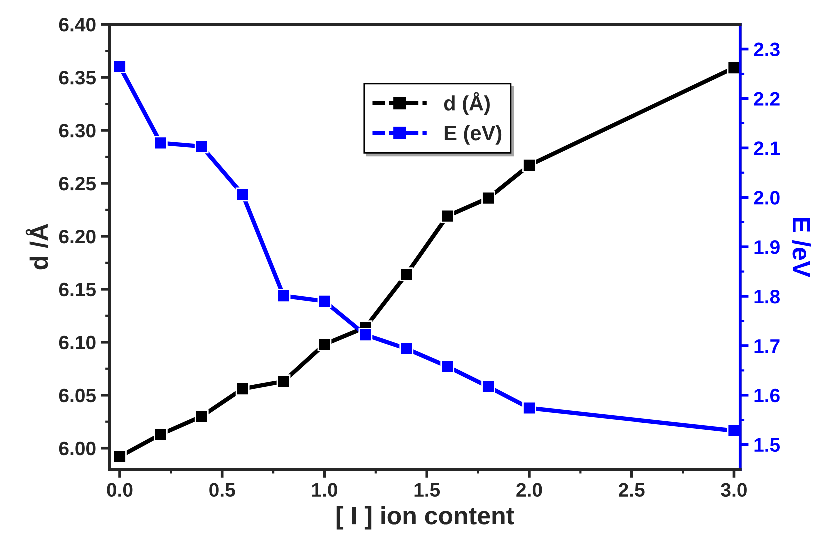 The image size is (819, 546). What do you see at coordinates (77, 343) in the screenshot?
I see `y-tick-label: 6.10` at bounding box center [77, 343].